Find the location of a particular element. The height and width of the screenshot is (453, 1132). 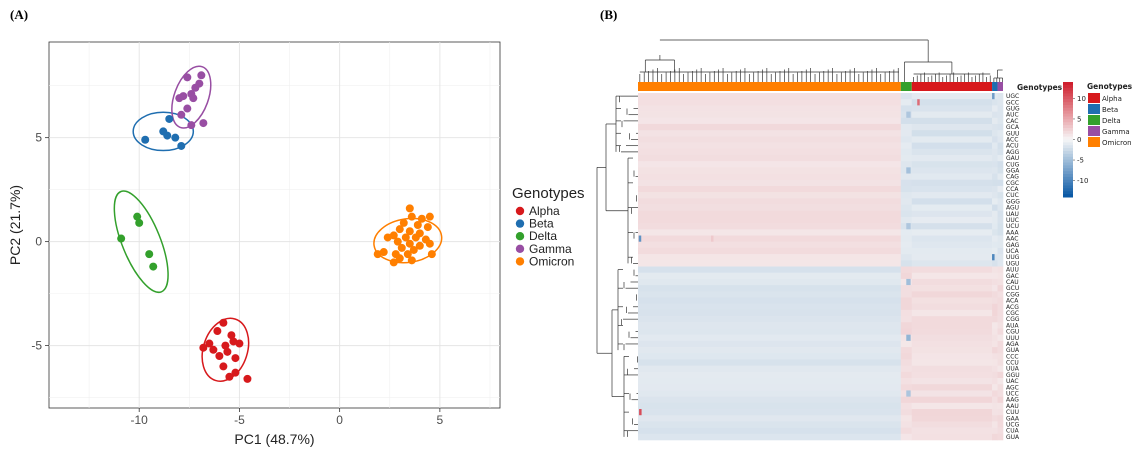

row-label: GUG is located at coordinates (1013, 108).